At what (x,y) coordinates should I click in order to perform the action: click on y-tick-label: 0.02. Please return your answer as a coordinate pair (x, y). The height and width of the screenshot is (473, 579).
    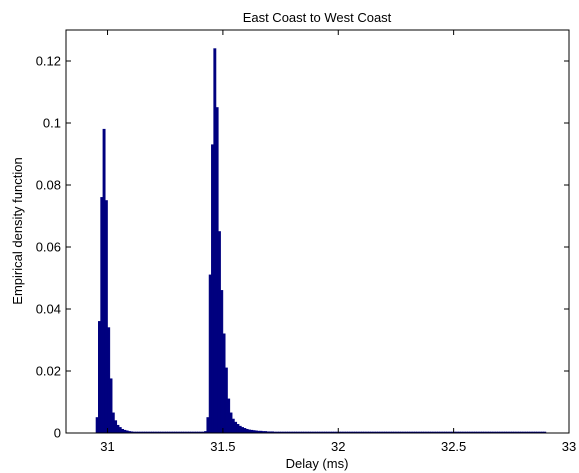
    Looking at the image, I should click on (48, 371).